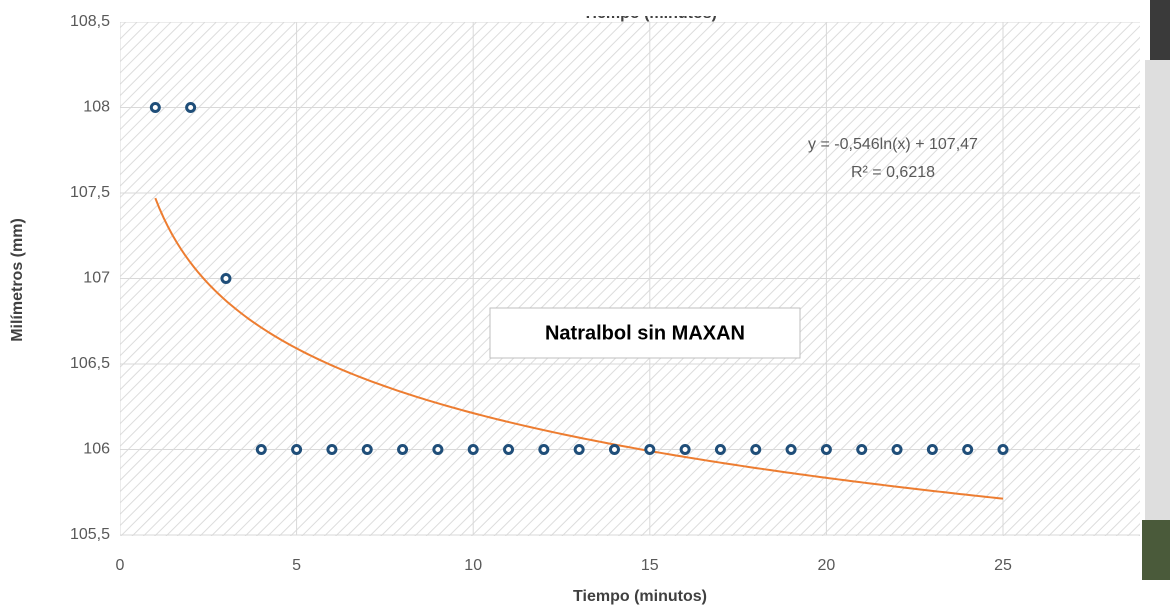 This screenshot has height=610, width=1170. Describe the element at coordinates (90, 21) in the screenshot. I see `y-tick-label: 108,5` at that location.